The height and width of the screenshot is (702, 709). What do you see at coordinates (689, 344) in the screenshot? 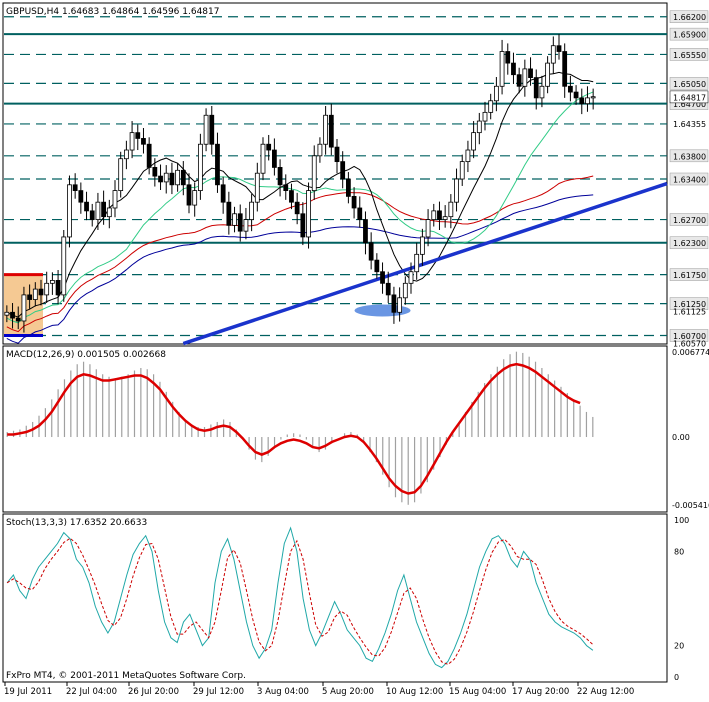
I see `price-tick-label: 1.60570` at bounding box center [689, 344].